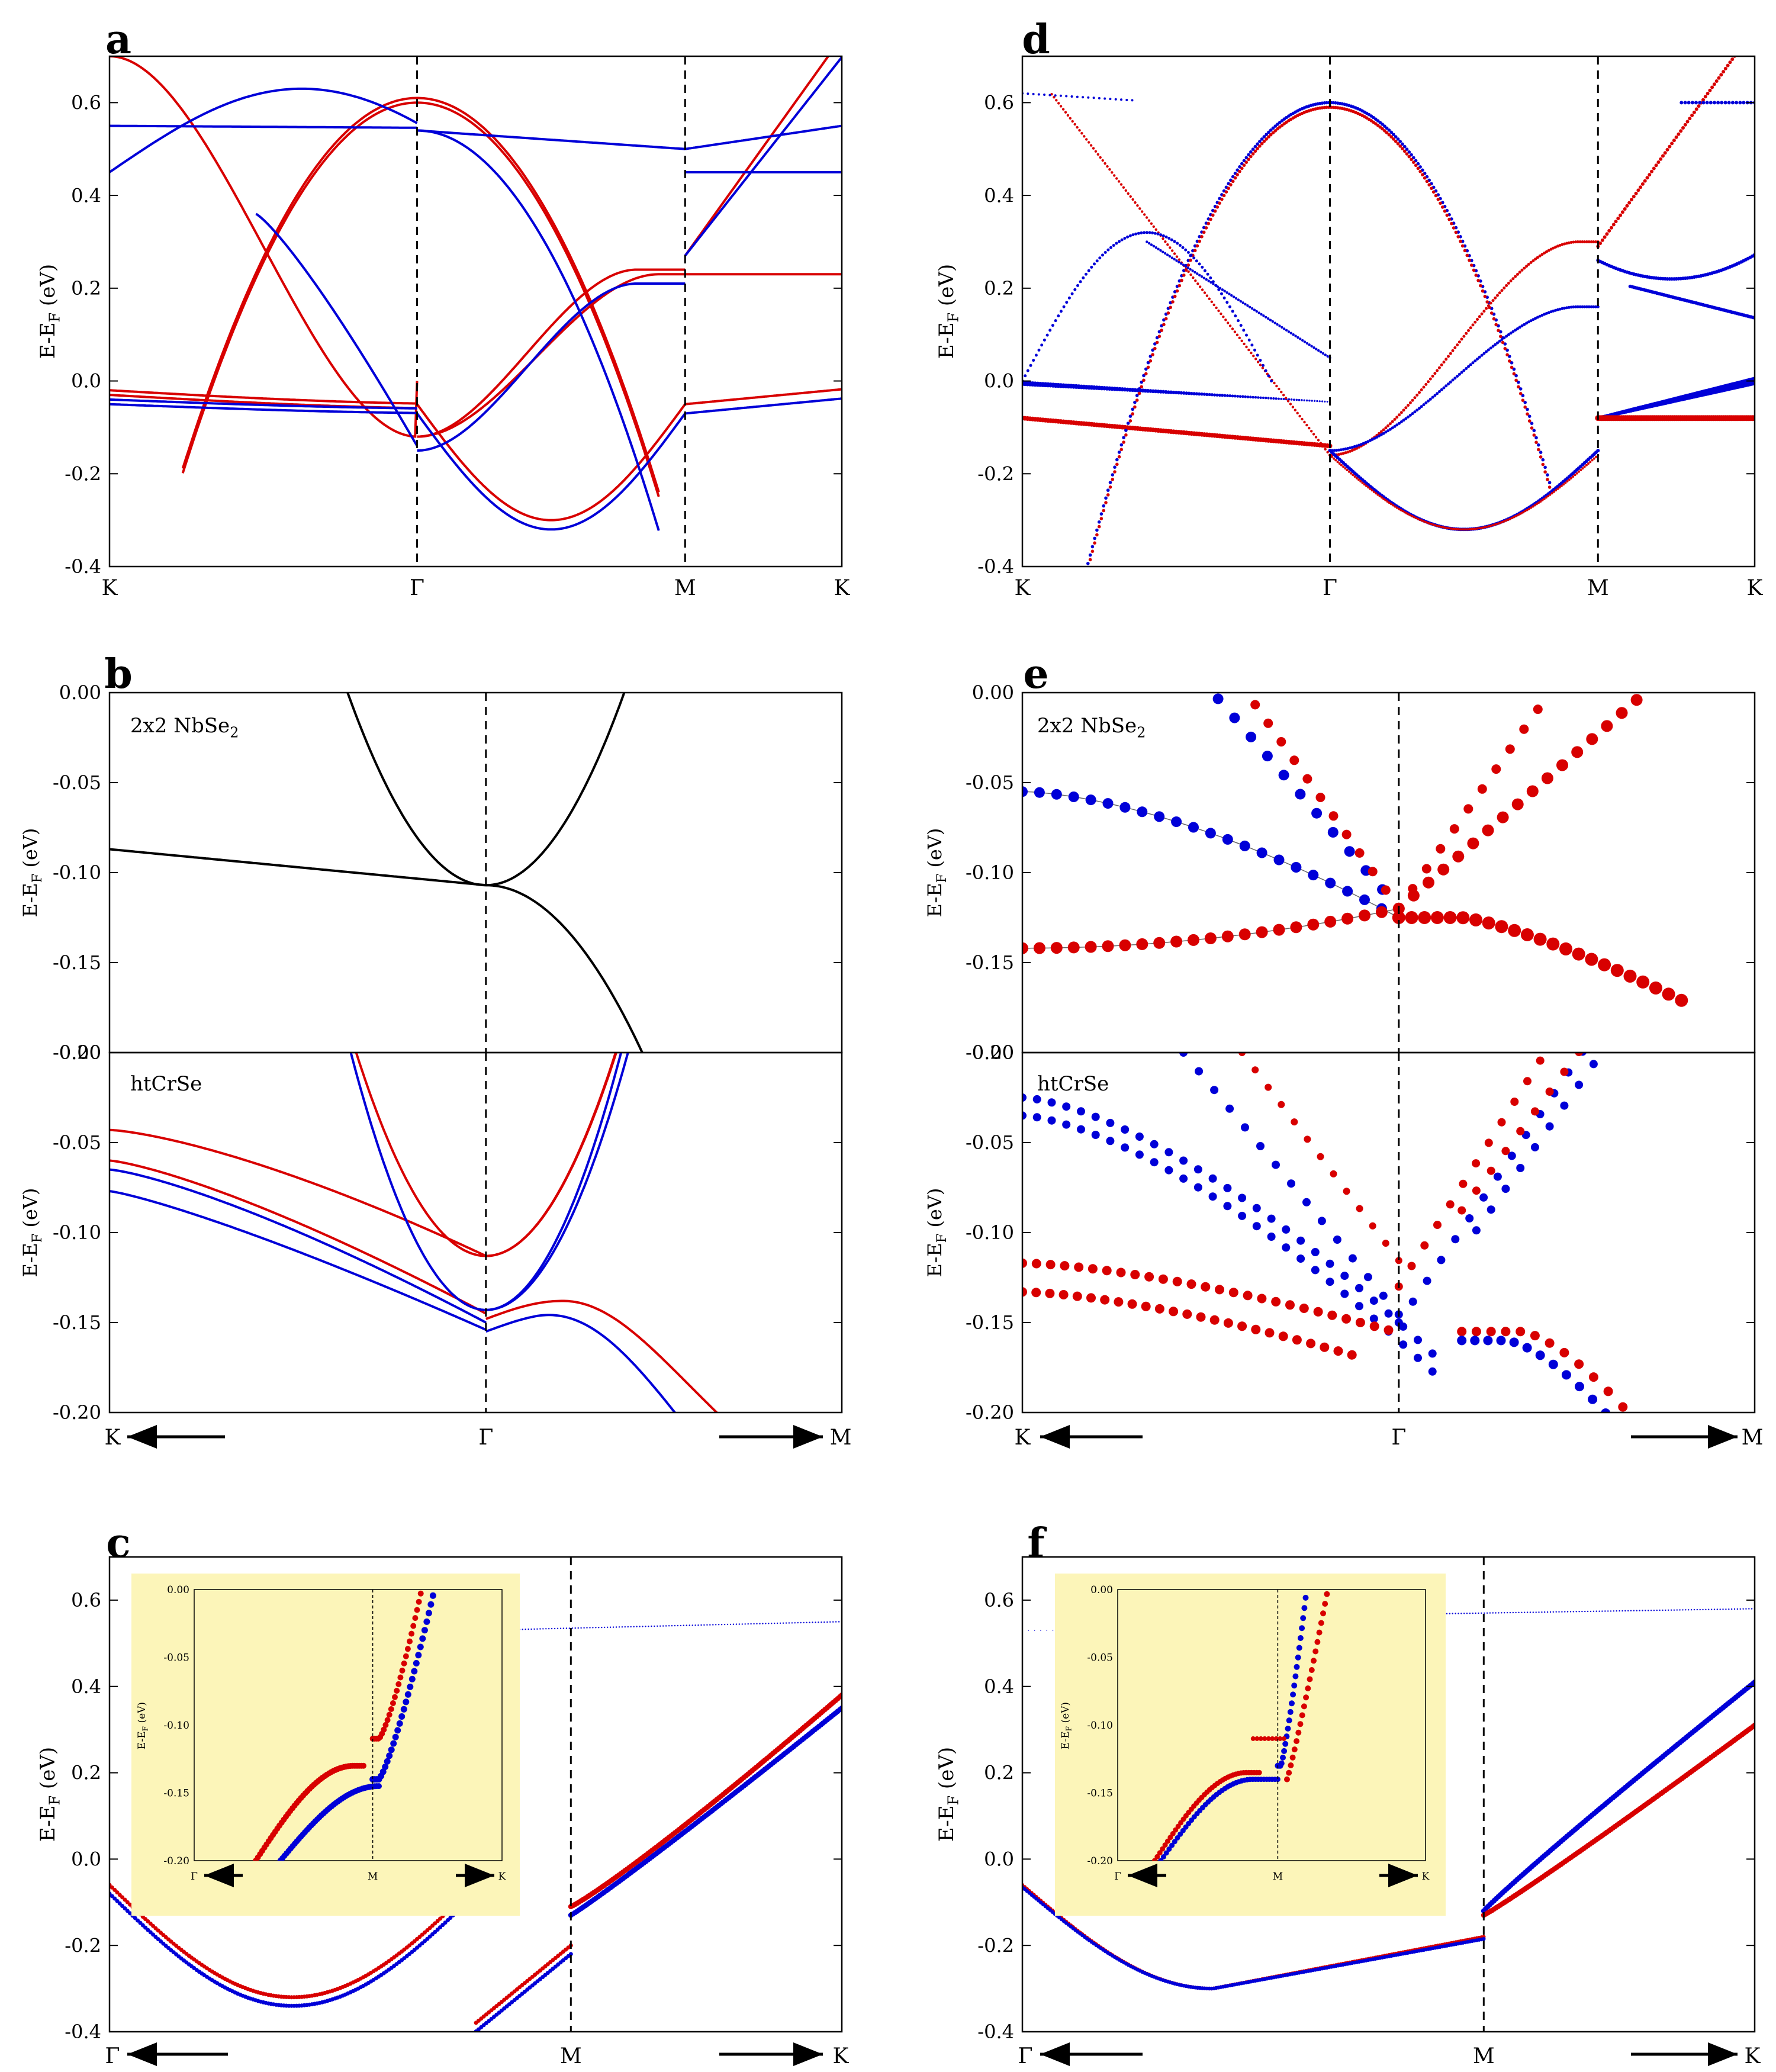  I want to click on panel-b-bottom-bands, so click(414, 1233).